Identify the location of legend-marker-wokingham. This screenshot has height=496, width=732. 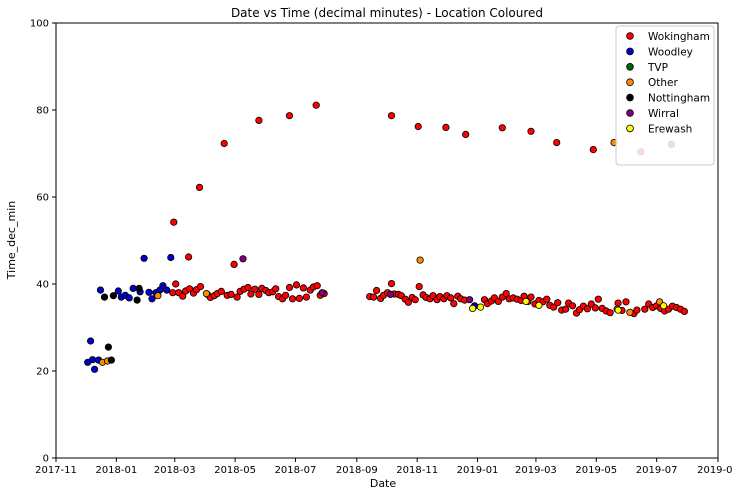
(630, 36).